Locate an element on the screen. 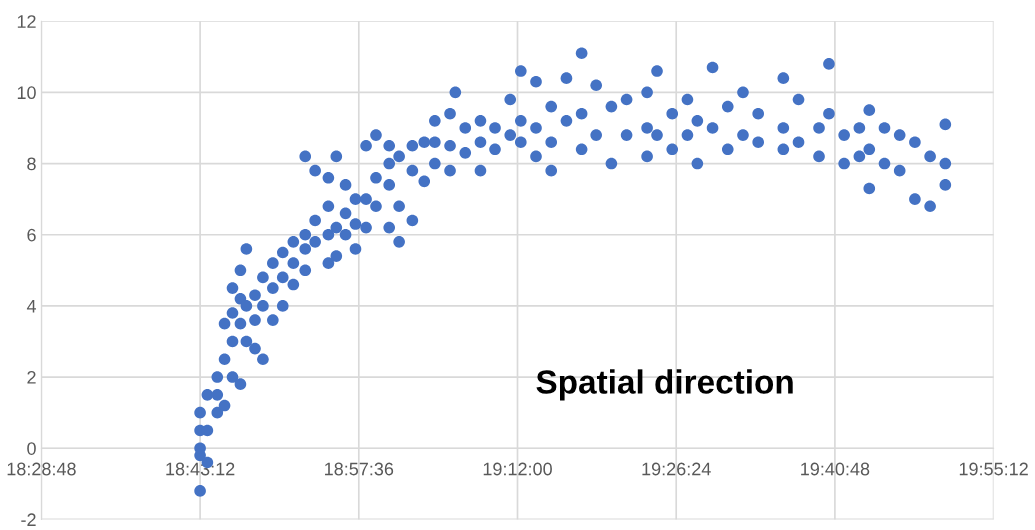 This screenshot has width=1035, height=530. y-tick-label: -2 is located at coordinates (28, 519).